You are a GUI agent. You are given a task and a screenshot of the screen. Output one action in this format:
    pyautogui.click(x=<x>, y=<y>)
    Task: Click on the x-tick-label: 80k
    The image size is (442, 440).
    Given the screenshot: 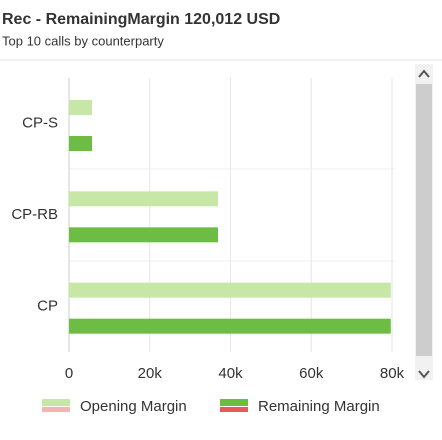 What is the action you would take?
    pyautogui.click(x=392, y=373)
    